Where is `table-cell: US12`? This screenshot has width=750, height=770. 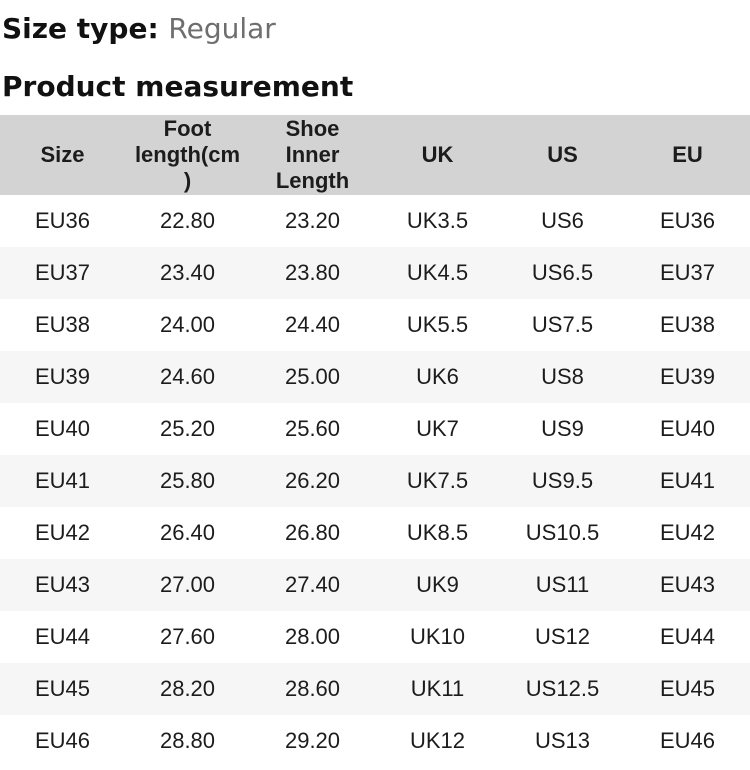
table-cell: US12 is located at coordinates (562, 636).